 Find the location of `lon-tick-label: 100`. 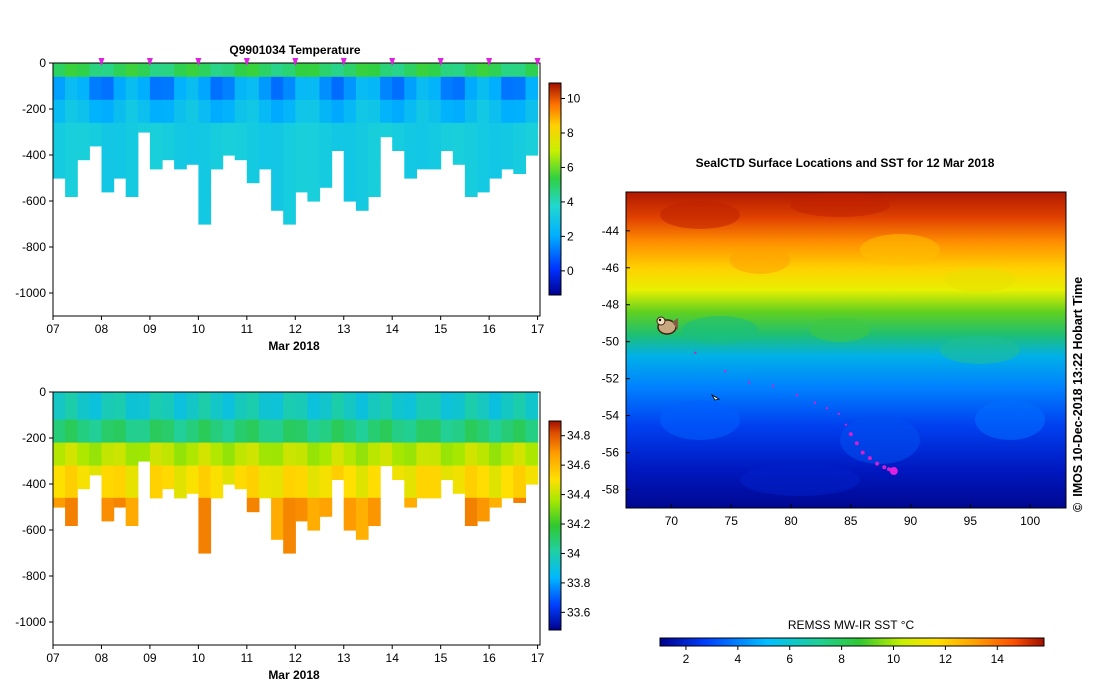

lon-tick-label: 100 is located at coordinates (1030, 521).